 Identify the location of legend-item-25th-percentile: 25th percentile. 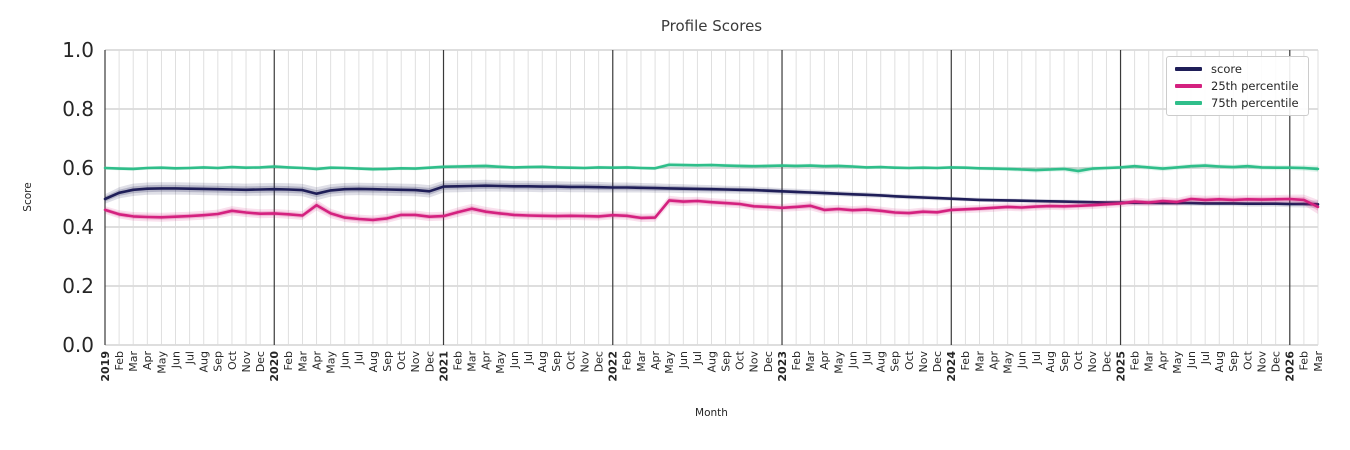
(1237, 86).